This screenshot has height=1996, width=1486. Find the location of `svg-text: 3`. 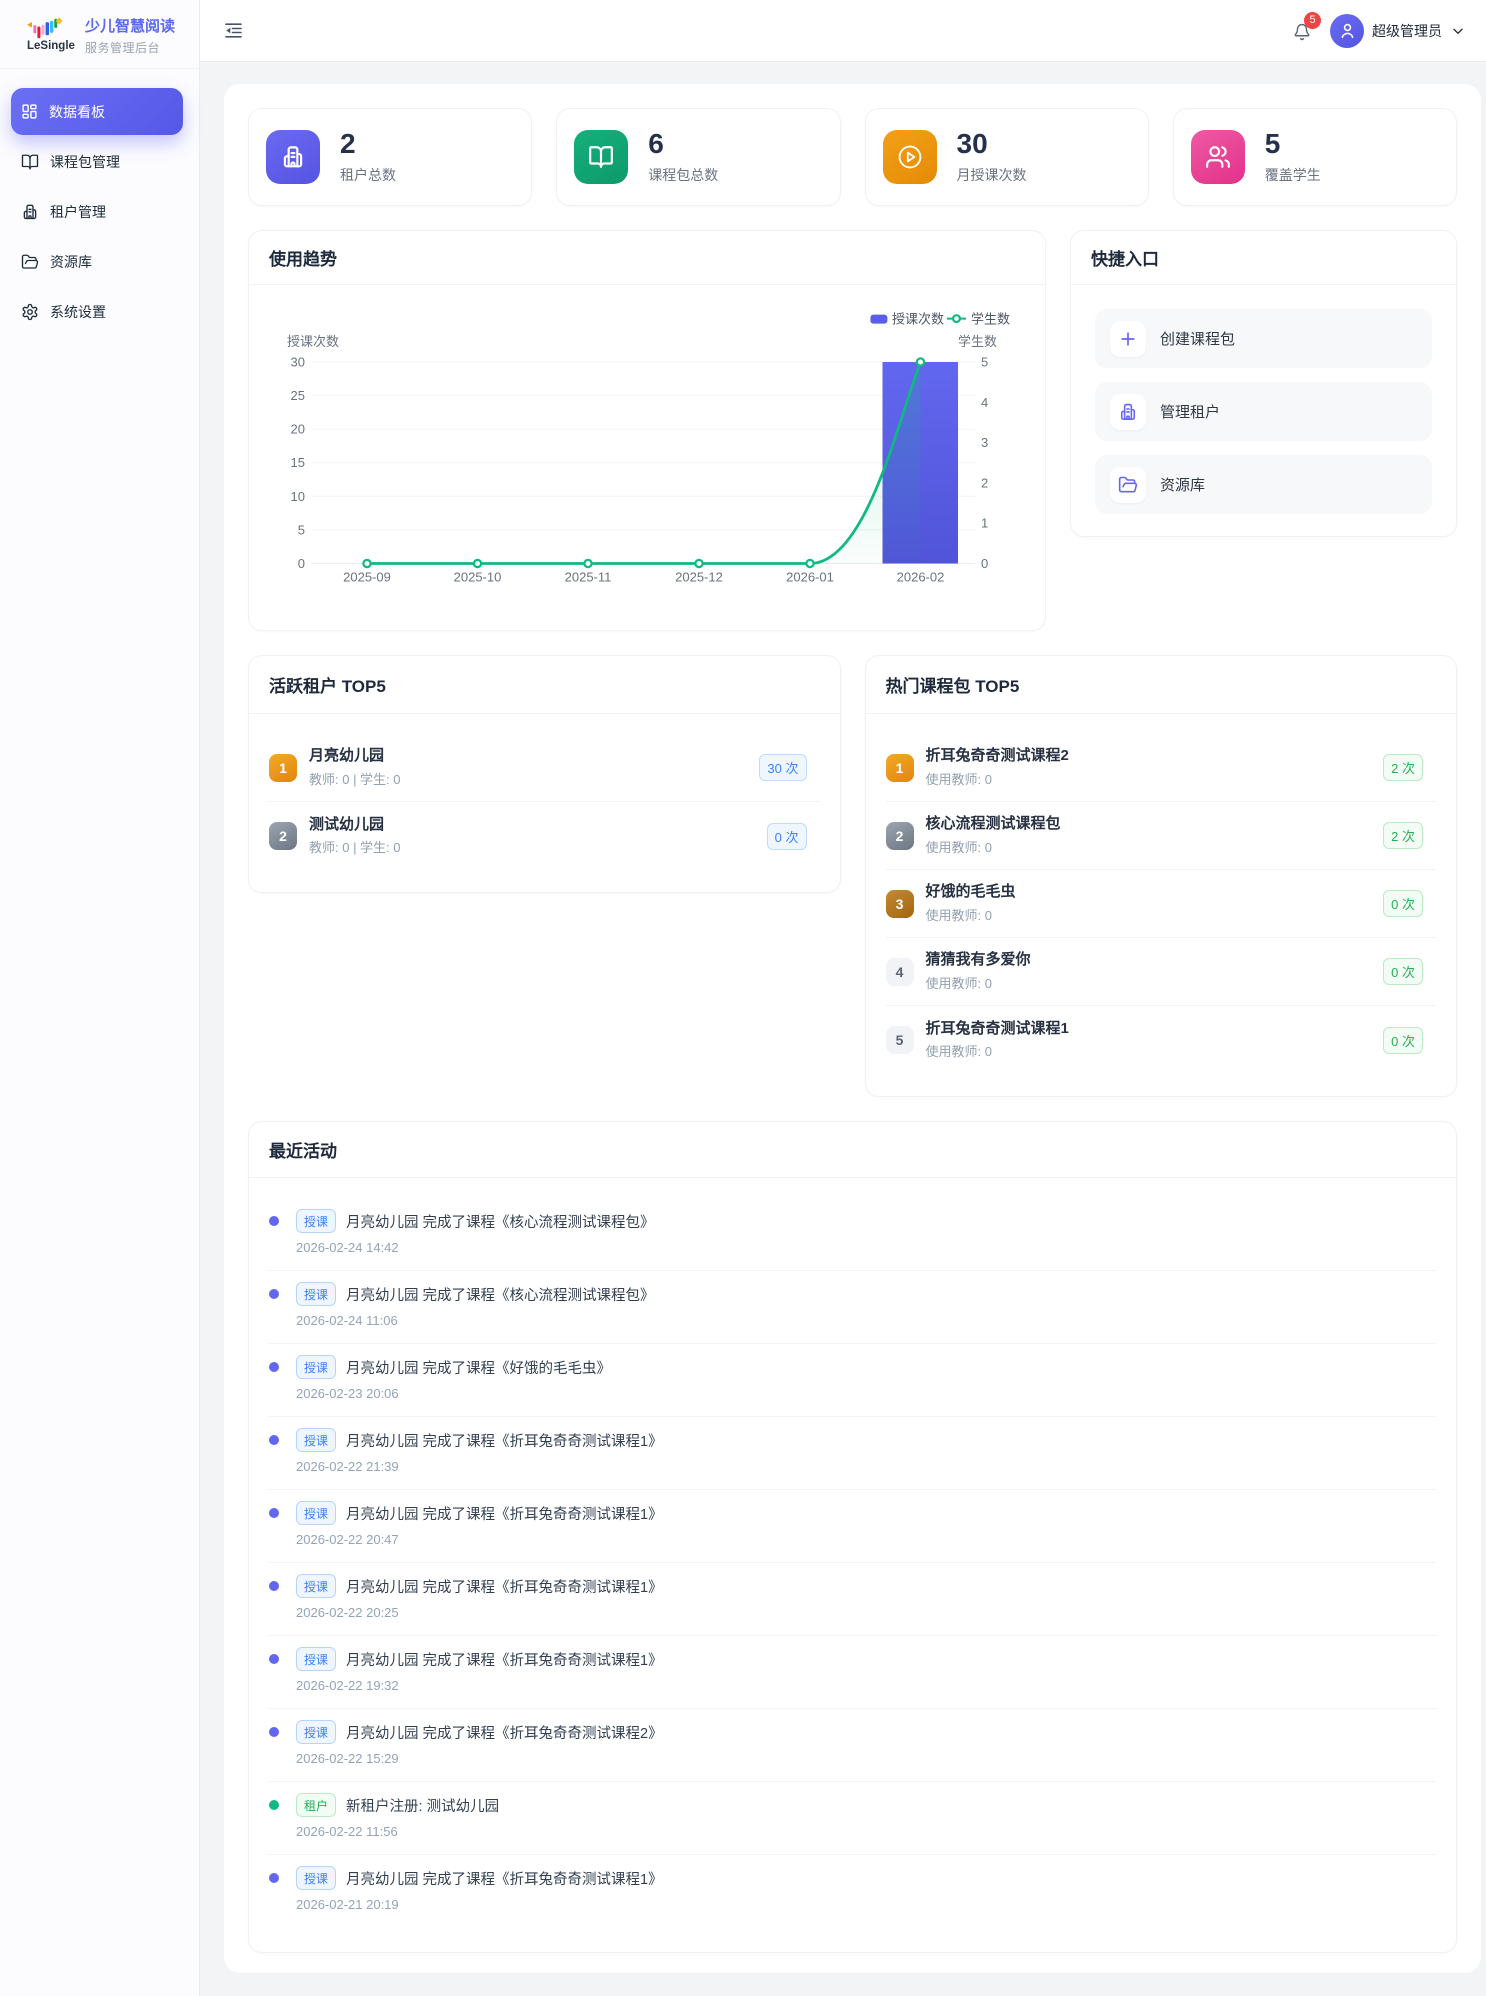

svg-text: 3 is located at coordinates (984, 442).